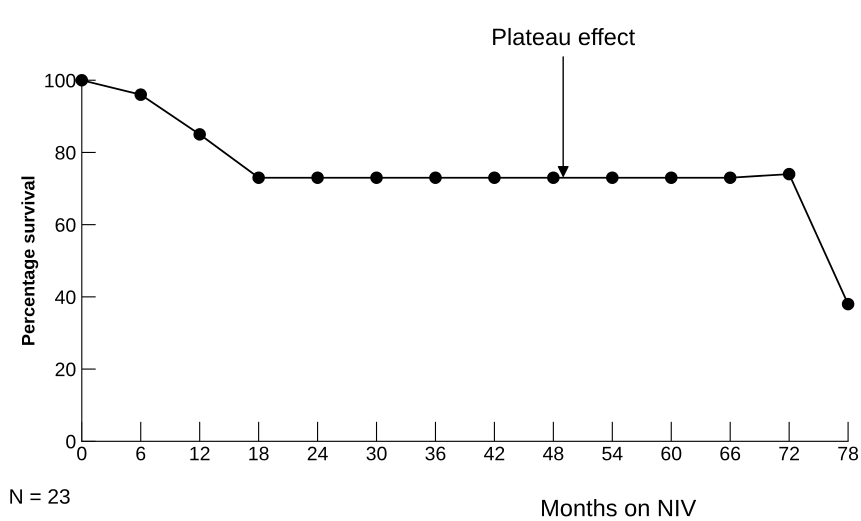 This screenshot has height=521, width=861. I want to click on y-axis-title: Percentage survival, so click(29, 260).